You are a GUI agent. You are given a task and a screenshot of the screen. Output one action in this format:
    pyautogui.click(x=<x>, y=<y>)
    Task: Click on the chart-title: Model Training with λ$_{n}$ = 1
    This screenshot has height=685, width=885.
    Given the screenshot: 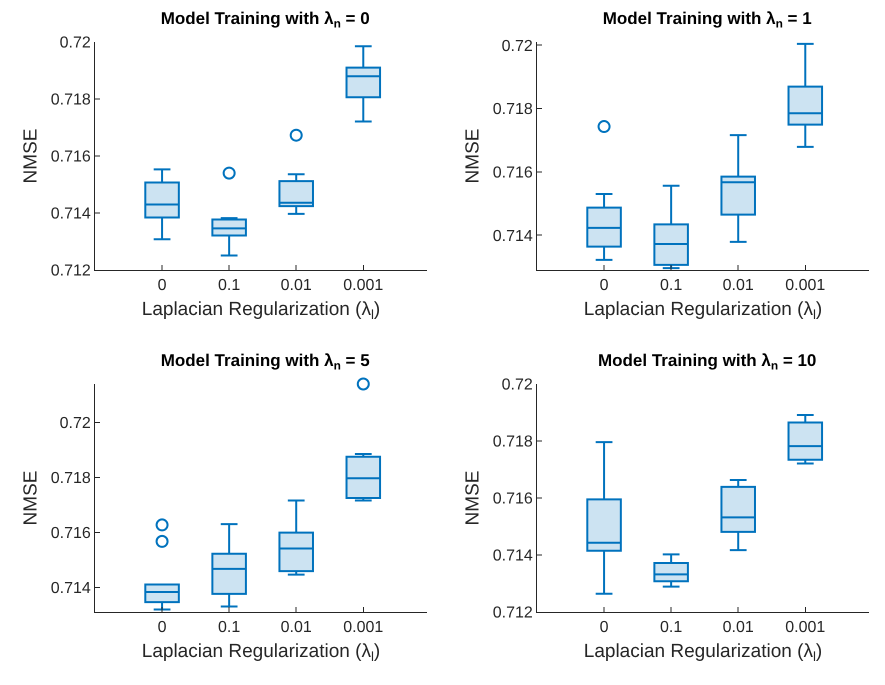 What is the action you would take?
    pyautogui.click(x=707, y=19)
    